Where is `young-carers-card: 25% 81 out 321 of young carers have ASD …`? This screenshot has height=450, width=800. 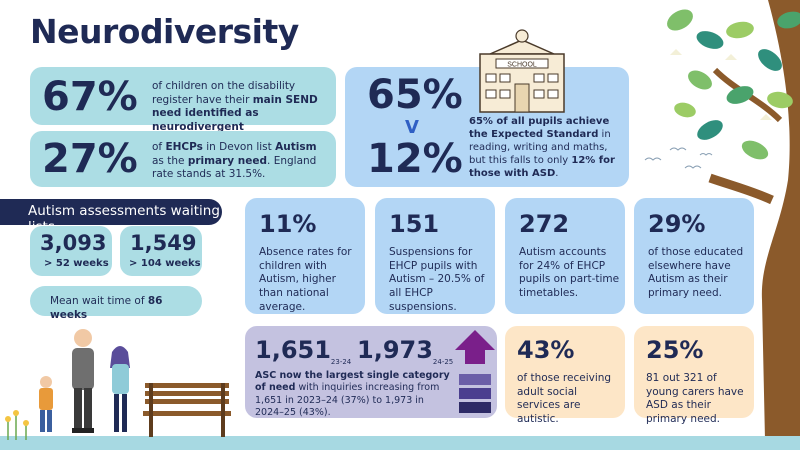
young-carers-card: 25% 81 out 321 of young carers have ASD … is located at coordinates (694, 375).